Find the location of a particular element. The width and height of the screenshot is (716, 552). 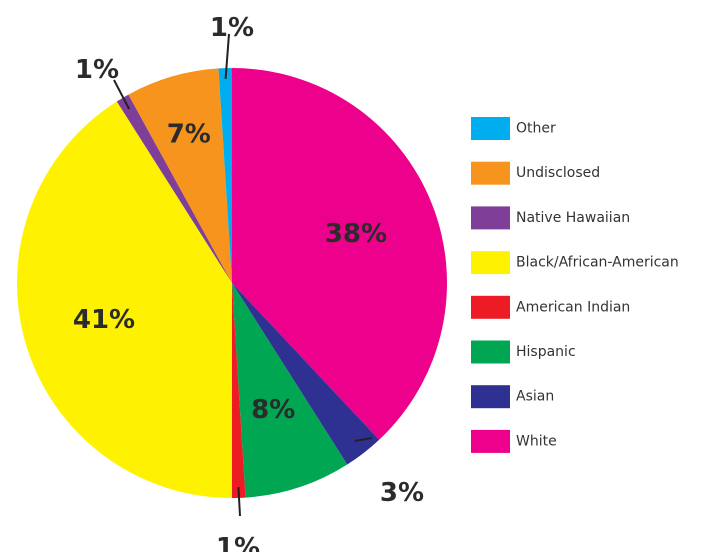

legend-item-hispanic: Hispanic is located at coordinates (523, 352).